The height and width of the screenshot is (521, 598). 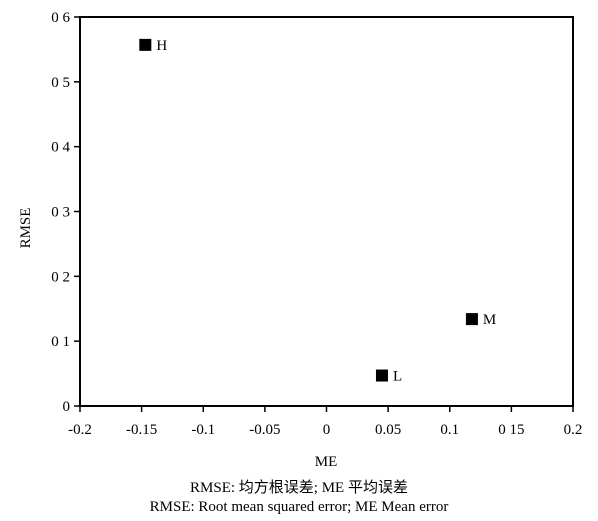 What do you see at coordinates (60, 213) in the screenshot?
I see `y-tick-label: 0 3` at bounding box center [60, 213].